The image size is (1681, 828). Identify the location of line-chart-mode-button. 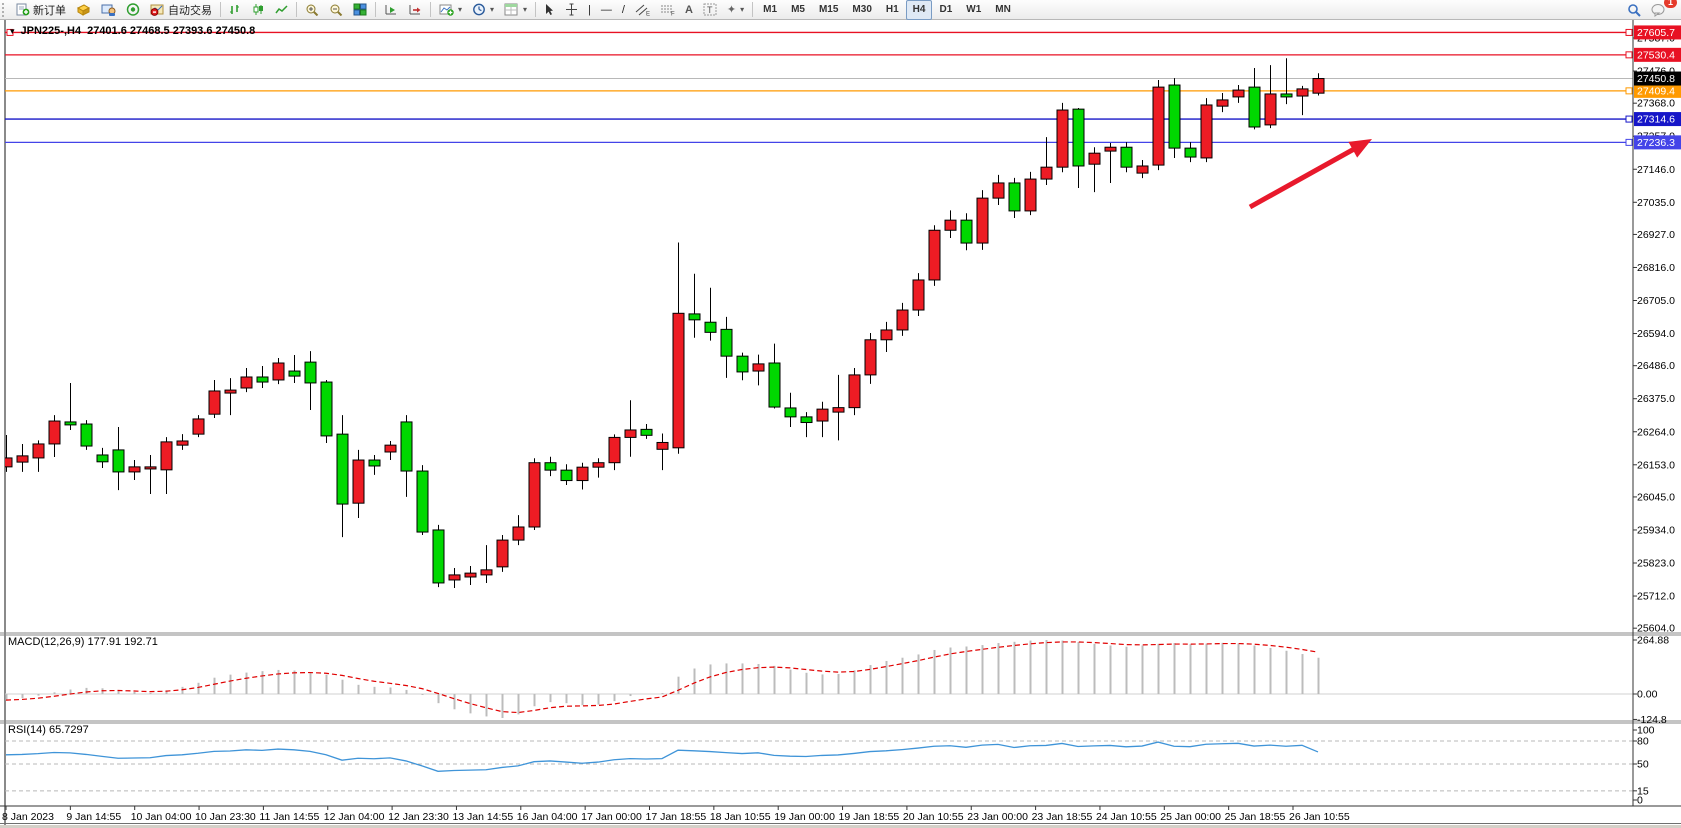
(281, 10).